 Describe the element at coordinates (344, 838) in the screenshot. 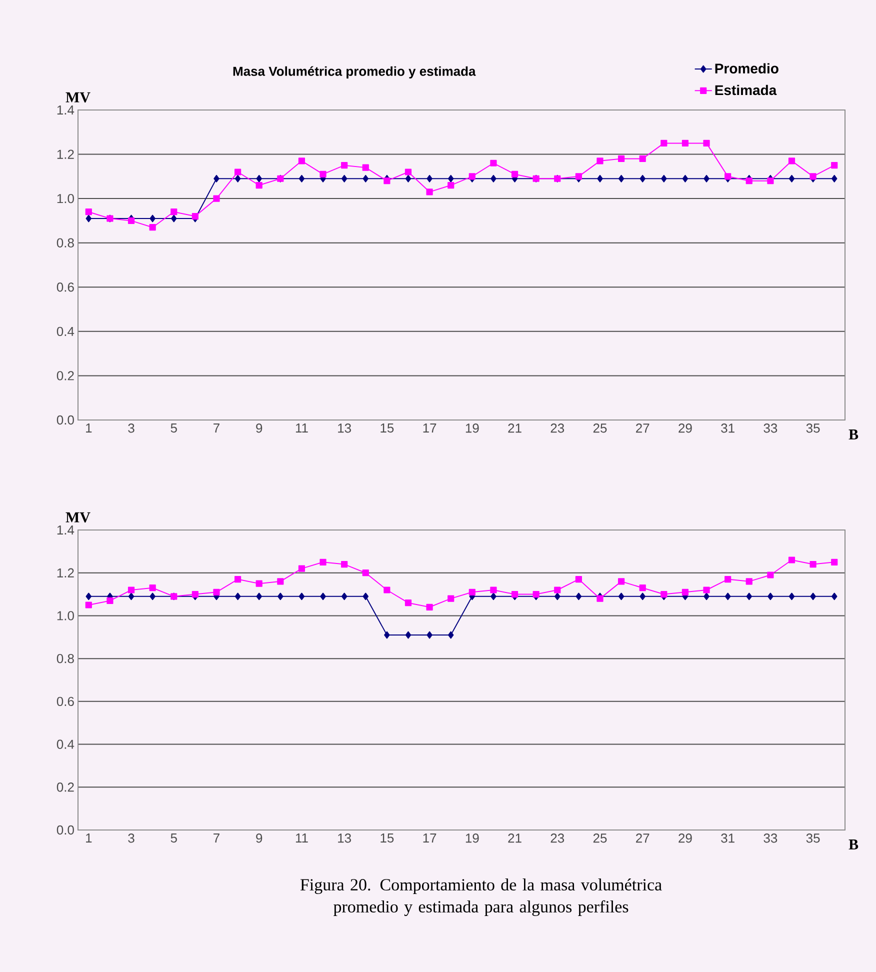

I see `x-tick-label: 13` at that location.